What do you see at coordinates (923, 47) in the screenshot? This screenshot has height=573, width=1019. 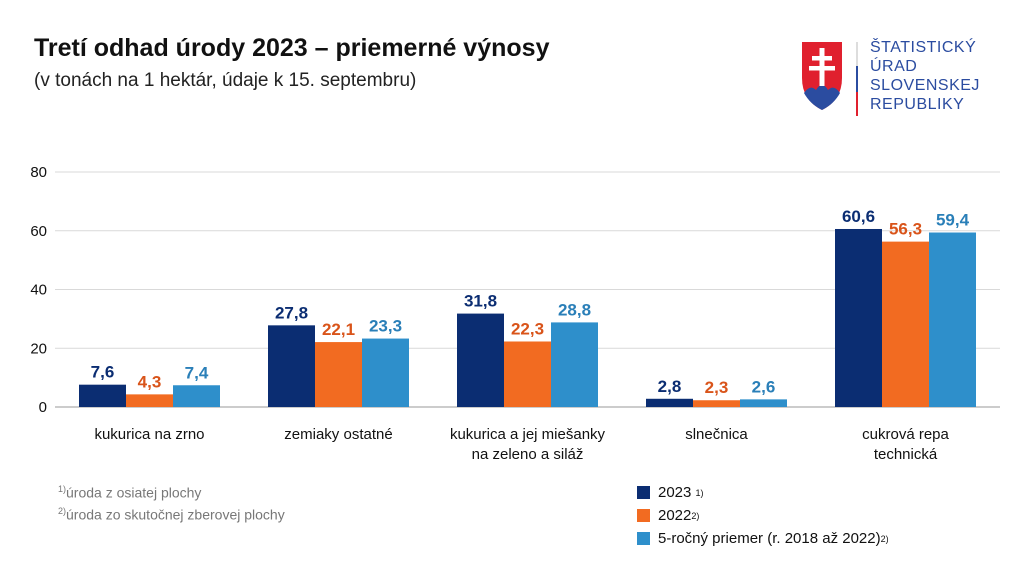 I see `logo-line: ŠTATISTICKÝ` at bounding box center [923, 47].